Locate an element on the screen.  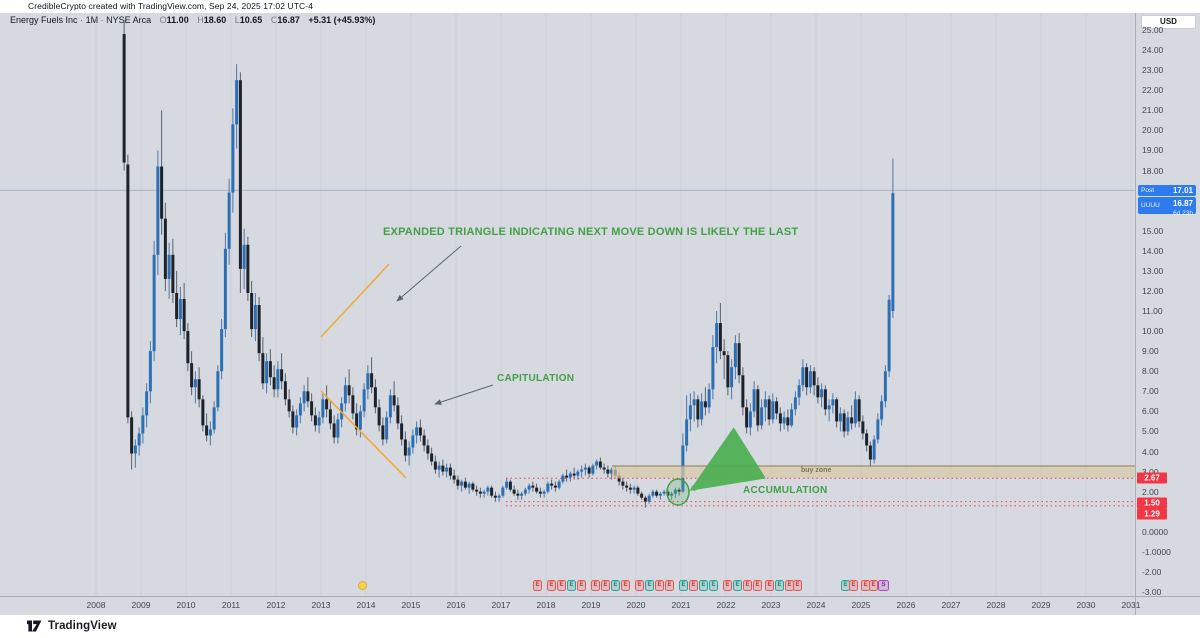
buy-zone-rect is located at coordinates (873, 472).